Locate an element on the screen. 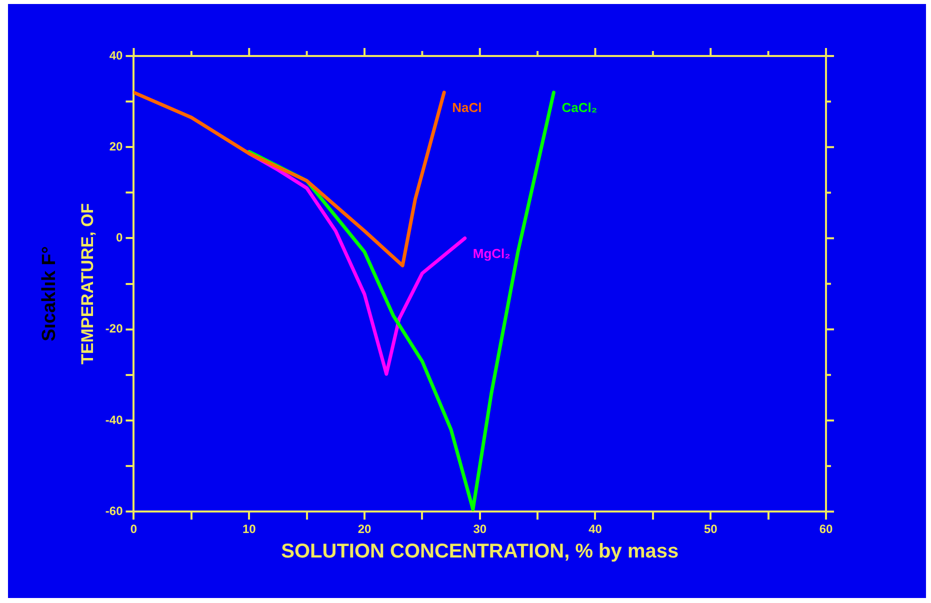  series-label: NaCl is located at coordinates (467, 108).